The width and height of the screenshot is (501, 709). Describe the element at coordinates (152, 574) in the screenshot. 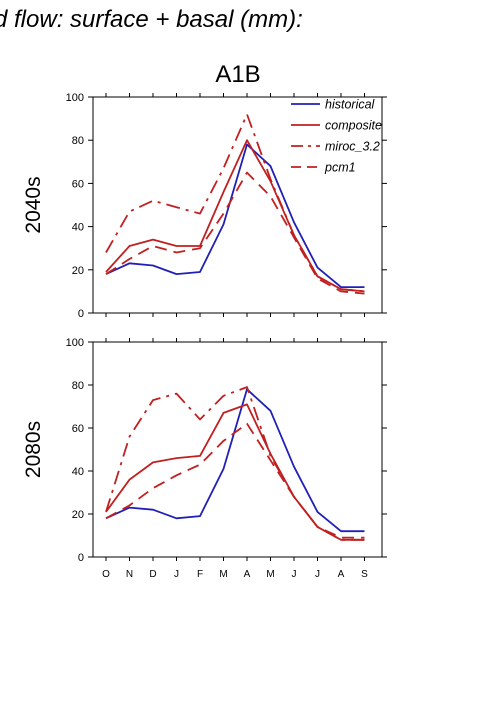

I see `x-tick-label: D` at that location.